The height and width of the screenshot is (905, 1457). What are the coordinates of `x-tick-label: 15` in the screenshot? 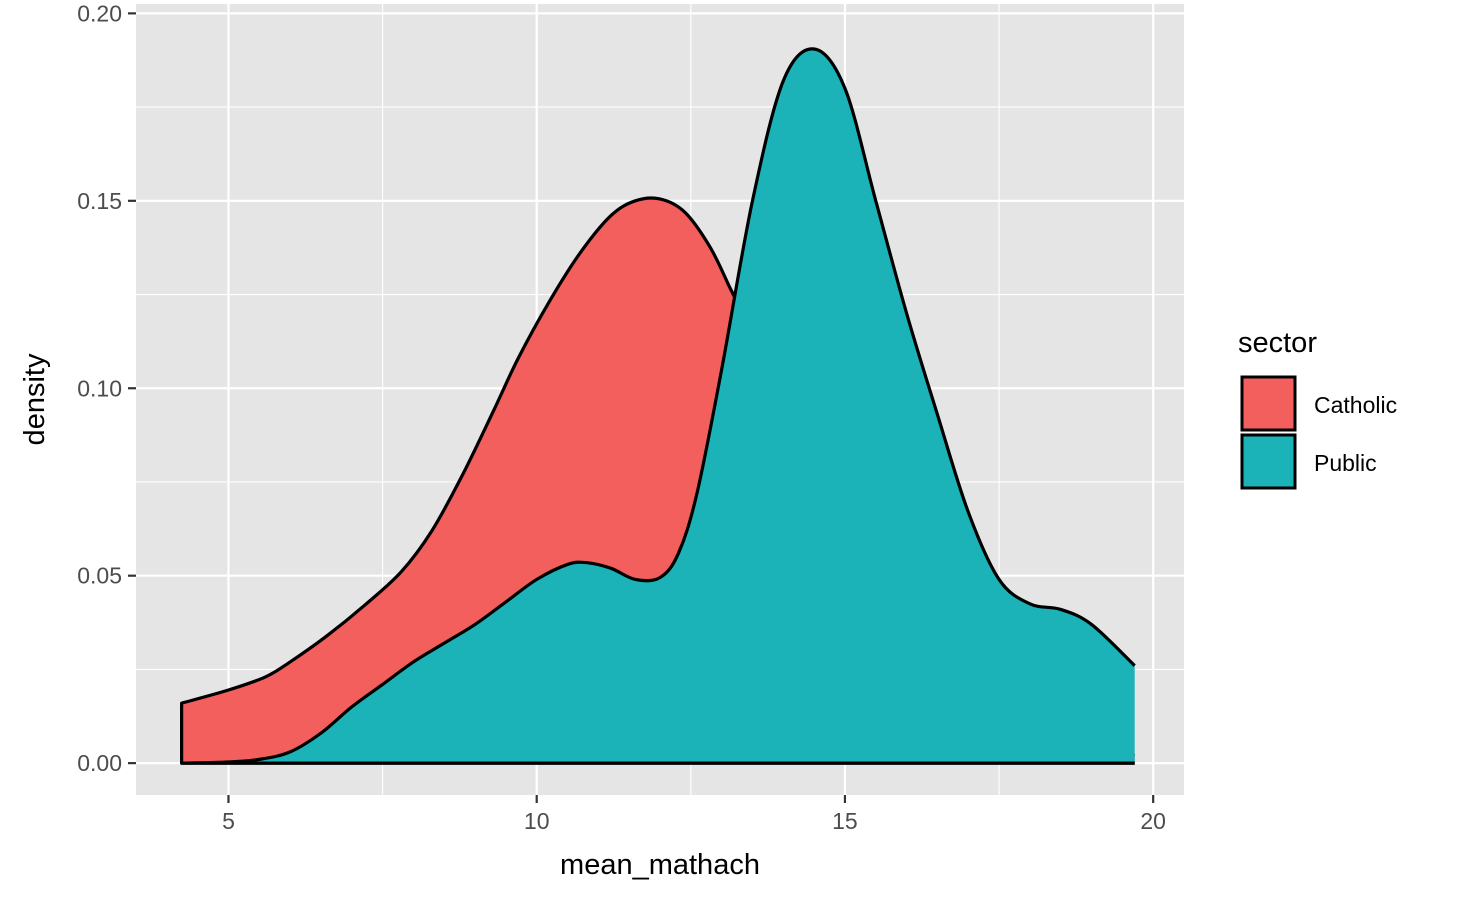 It's located at (845, 821).